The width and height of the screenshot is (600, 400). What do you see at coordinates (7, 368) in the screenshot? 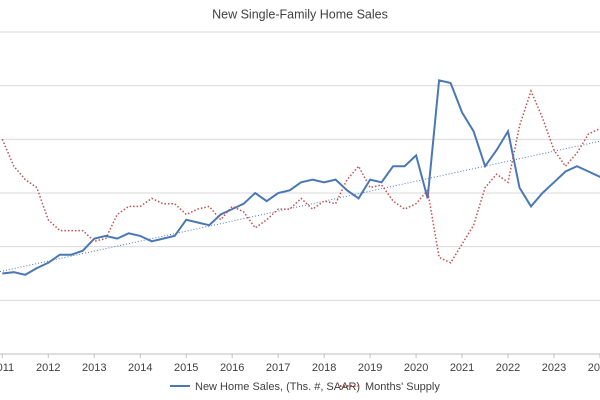
I see `x-tick-label: 2011` at bounding box center [7, 368].